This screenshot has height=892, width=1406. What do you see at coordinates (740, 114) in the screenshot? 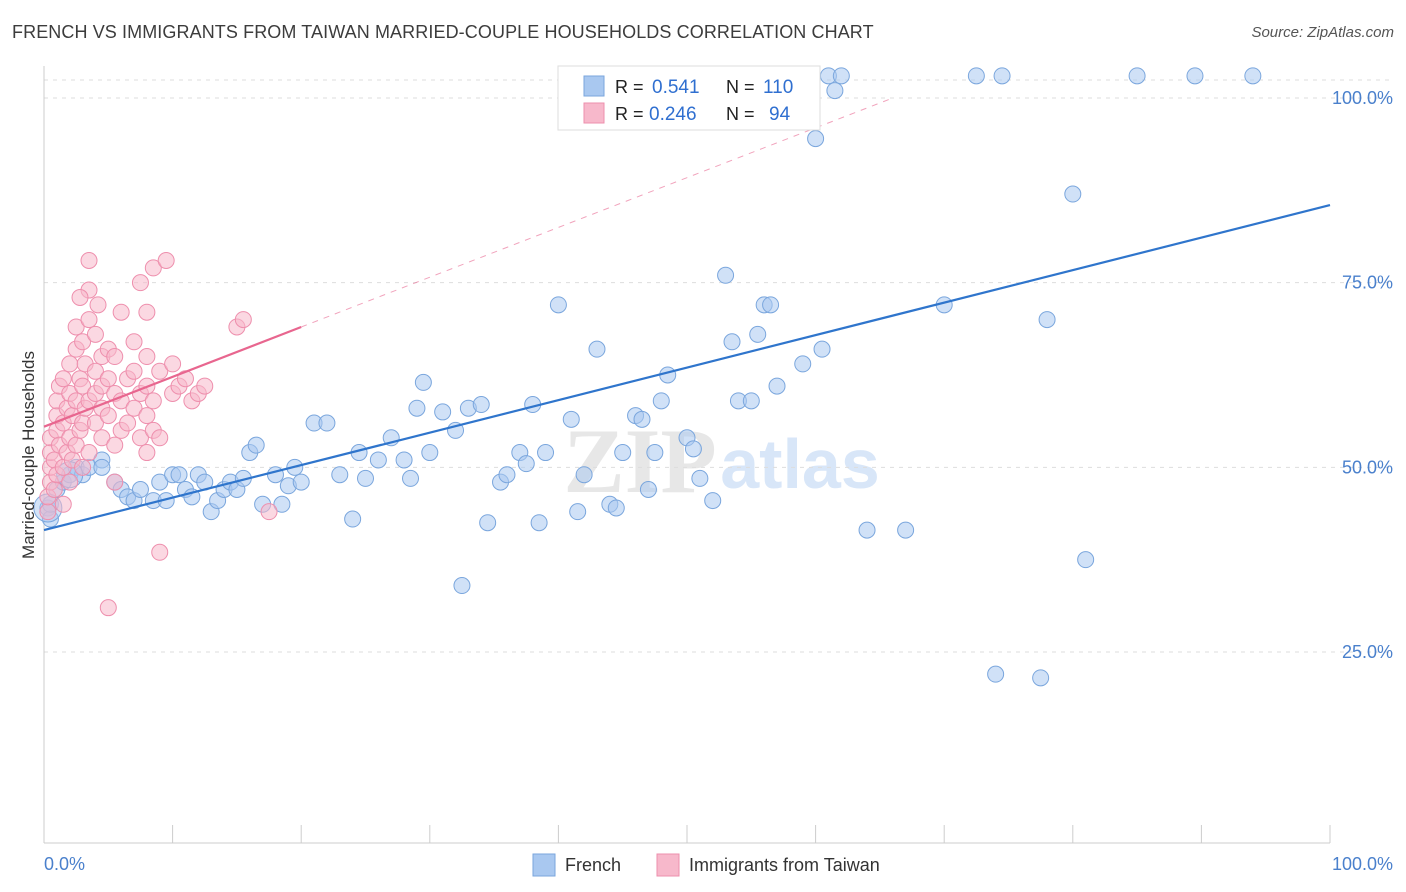
I see `stats-n-label-taiwan: N =` at bounding box center [740, 114].